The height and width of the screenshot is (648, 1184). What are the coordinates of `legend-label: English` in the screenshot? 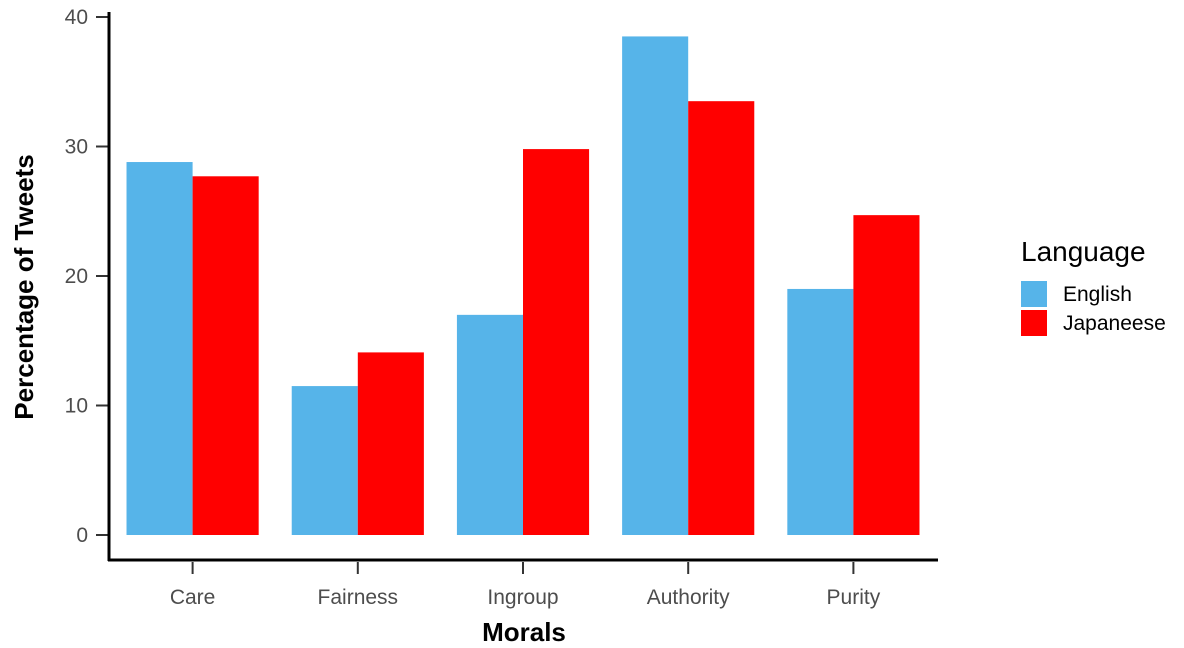 It's located at (1097, 294).